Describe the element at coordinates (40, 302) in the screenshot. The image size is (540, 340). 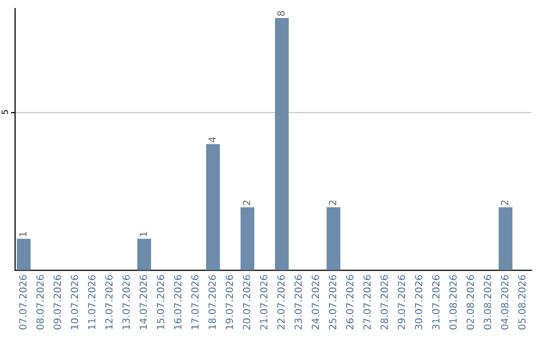
I see `x-tick-label: 08.07.2026` at that location.